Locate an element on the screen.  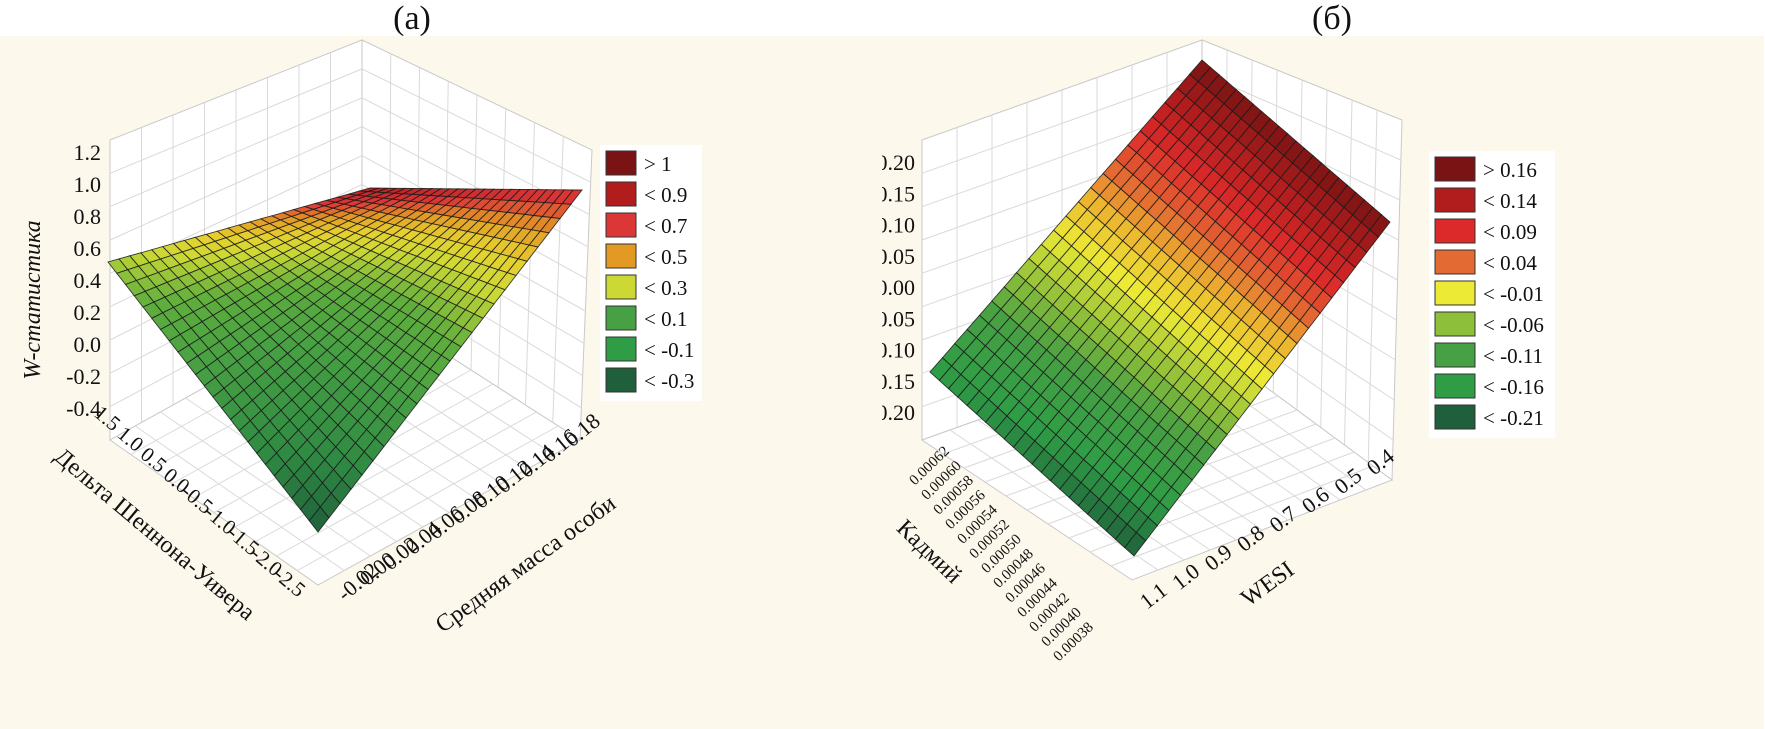
back-wall-left-b-gridline is located at coordinates (1062, 123).